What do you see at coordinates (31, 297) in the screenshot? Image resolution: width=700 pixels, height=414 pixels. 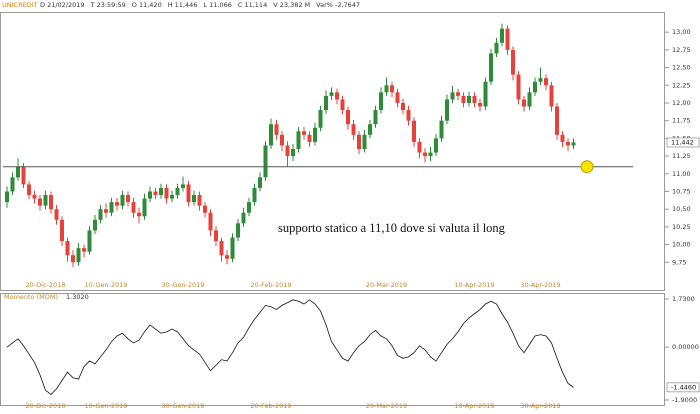 I see `legend-name: Momento (MOM)` at bounding box center [31, 297].